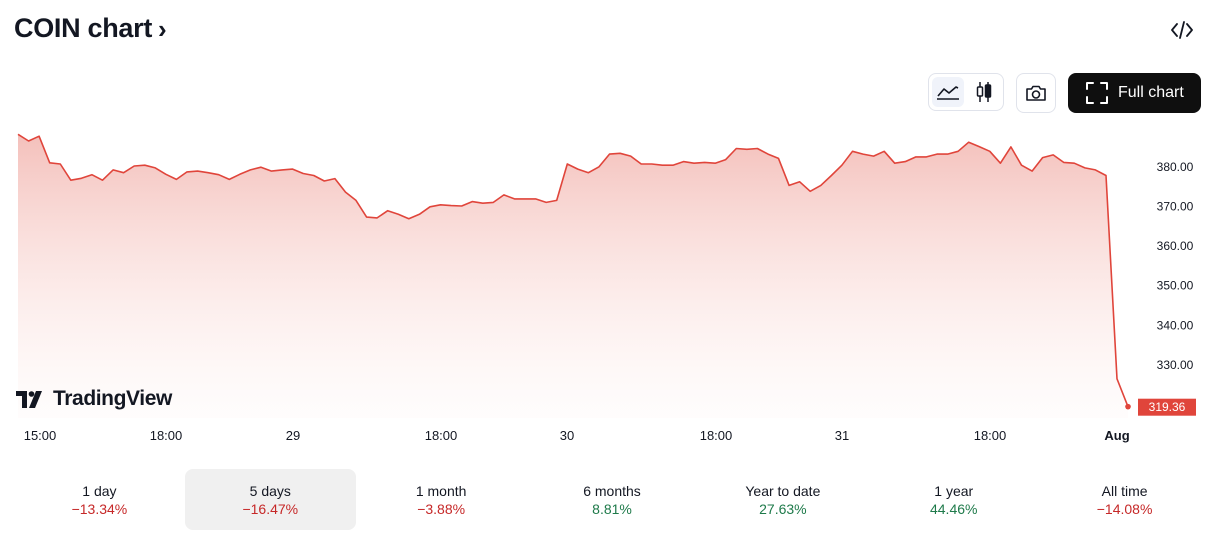 This screenshot has width=1226, height=547. Describe the element at coordinates (112, 398) in the screenshot. I see `tradingview-brand-text: TradingView` at that location.